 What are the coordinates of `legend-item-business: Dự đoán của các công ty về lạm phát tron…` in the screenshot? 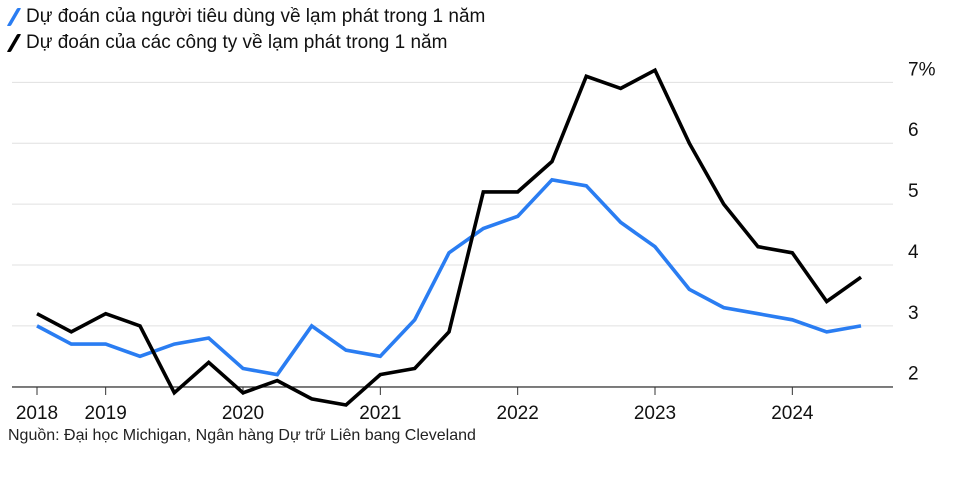 It's located at (245, 43).